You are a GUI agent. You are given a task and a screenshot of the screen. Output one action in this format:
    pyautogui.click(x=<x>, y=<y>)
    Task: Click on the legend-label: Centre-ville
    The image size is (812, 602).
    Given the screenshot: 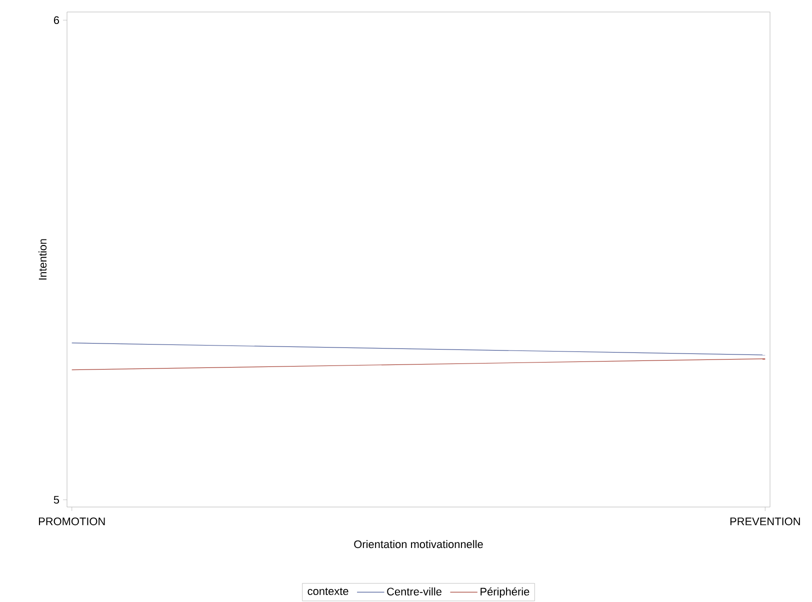 What is the action you would take?
    pyautogui.click(x=414, y=591)
    